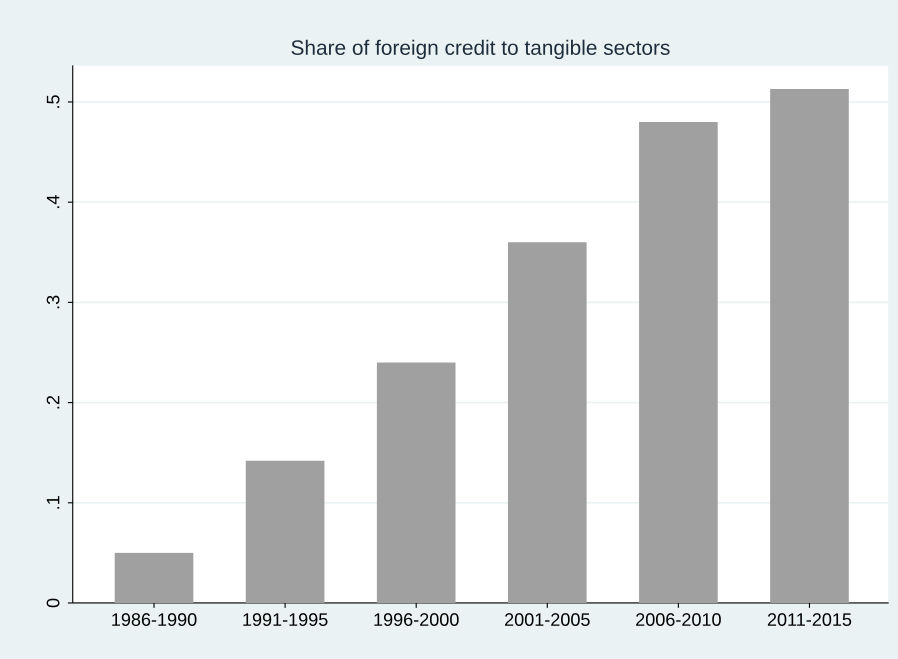 Image resolution: width=898 pixels, height=659 pixels. Describe the element at coordinates (53, 402) in the screenshot. I see `y-tick-label: .2` at that location.